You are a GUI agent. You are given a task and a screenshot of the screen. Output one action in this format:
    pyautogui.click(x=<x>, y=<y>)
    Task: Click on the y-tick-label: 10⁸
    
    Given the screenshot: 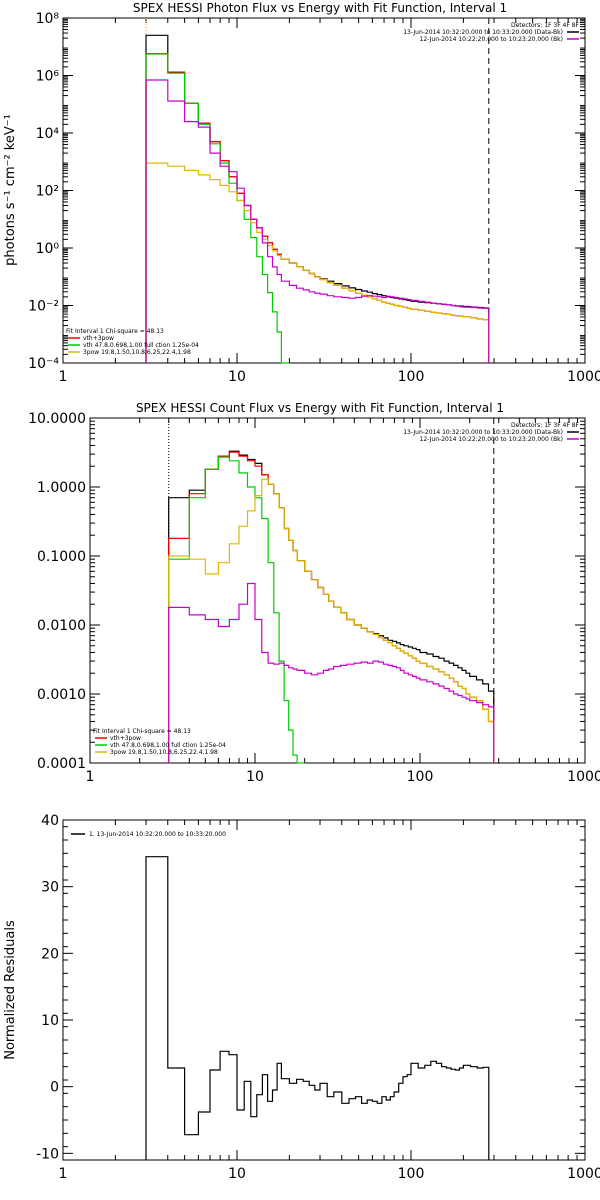 What is the action you would take?
    pyautogui.click(x=48, y=19)
    